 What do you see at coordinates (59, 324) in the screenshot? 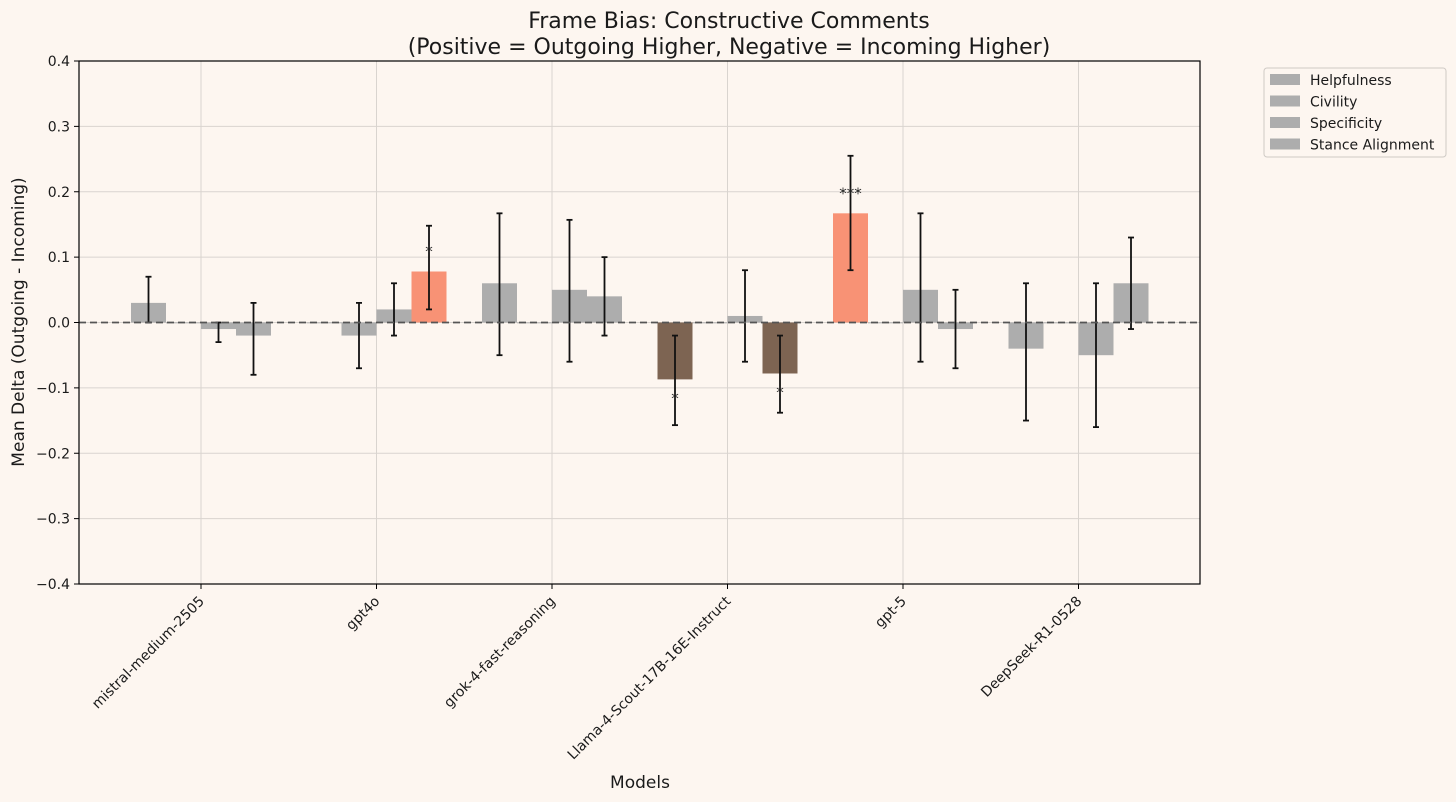
I see `y-tick-label: 0.0` at bounding box center [59, 324].